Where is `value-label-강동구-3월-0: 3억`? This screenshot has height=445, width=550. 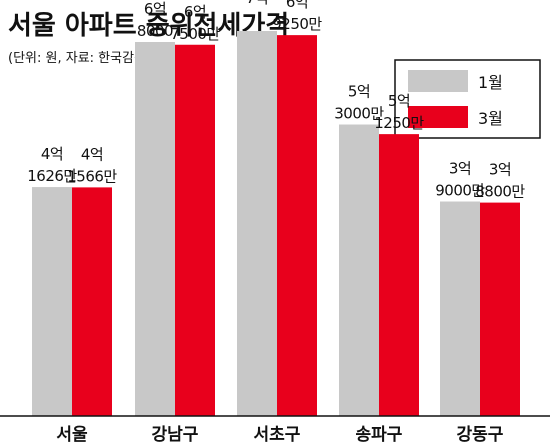
value-label-강동구-3월-0: 3억 is located at coordinates (500, 170).